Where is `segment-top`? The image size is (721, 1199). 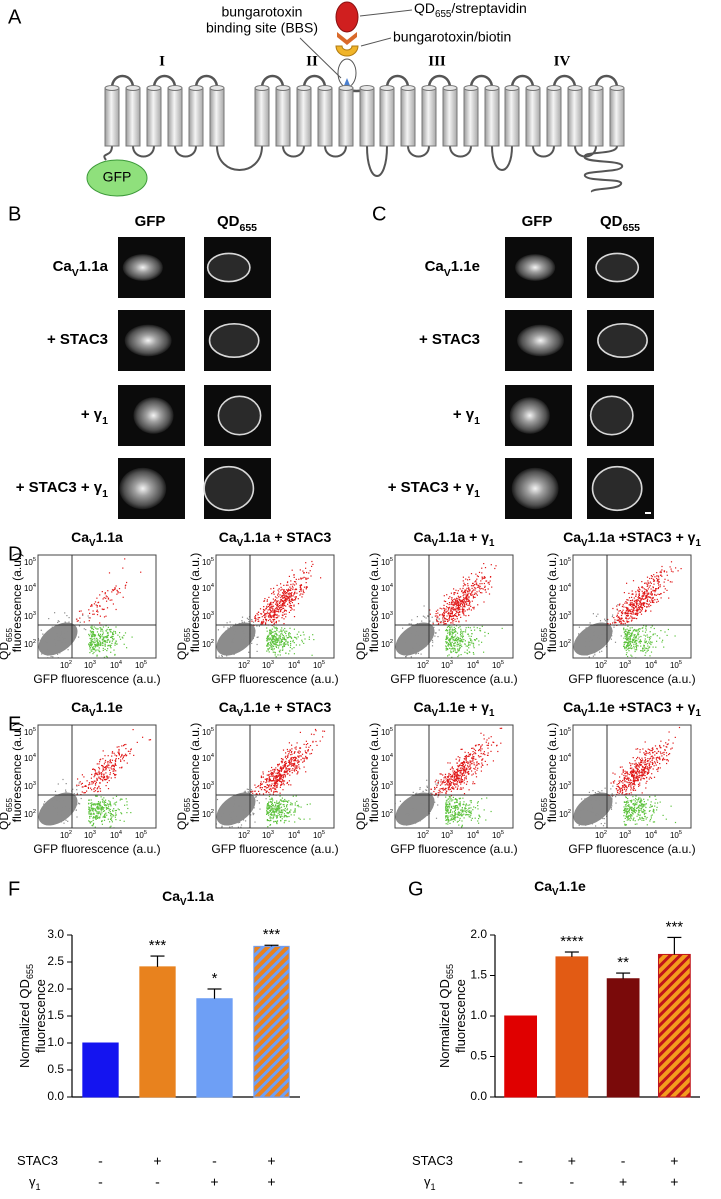
segment-top is located at coordinates (617, 88).